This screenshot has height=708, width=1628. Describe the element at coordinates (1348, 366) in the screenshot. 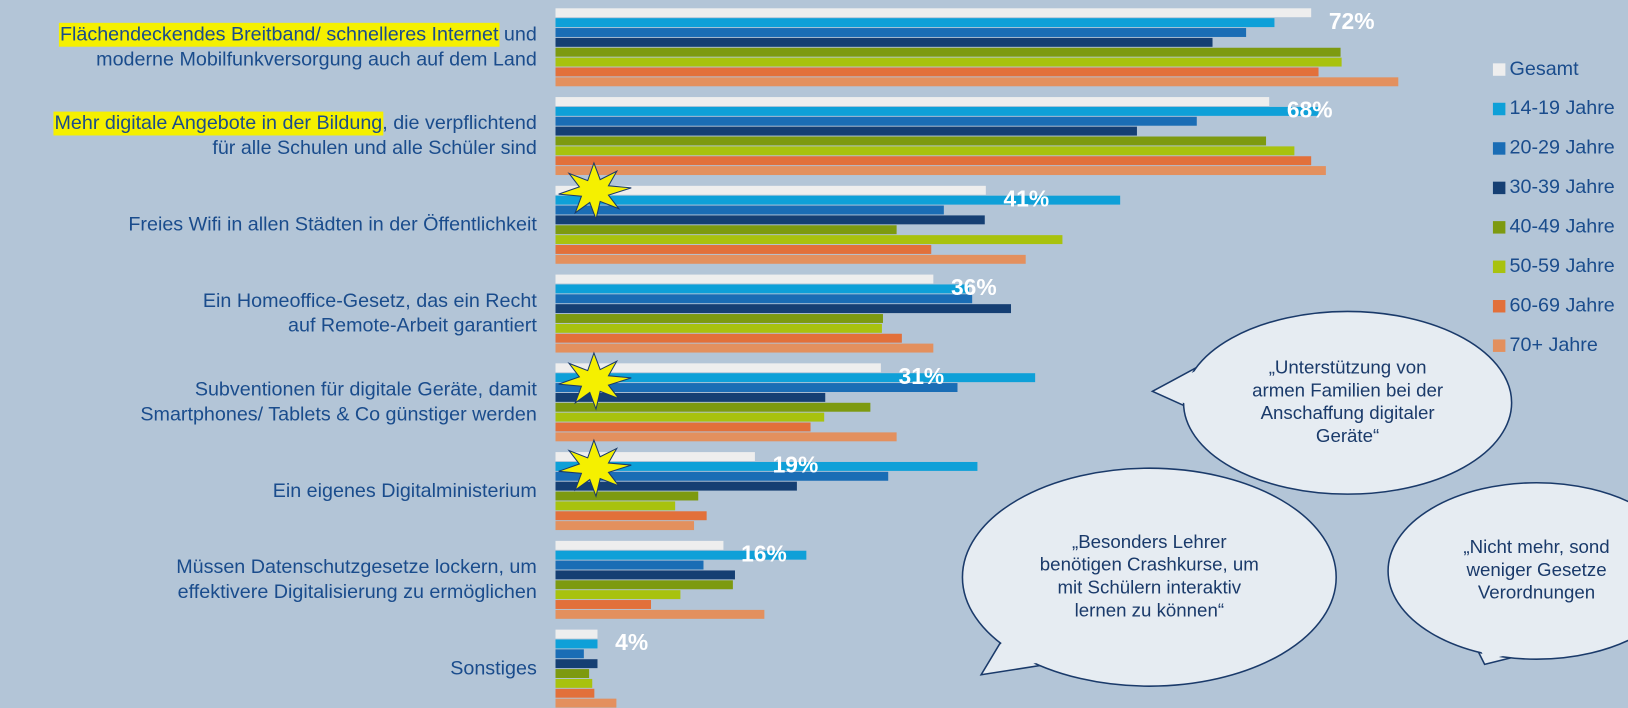

I see `annotation-text: „Unterstützung von` at that location.